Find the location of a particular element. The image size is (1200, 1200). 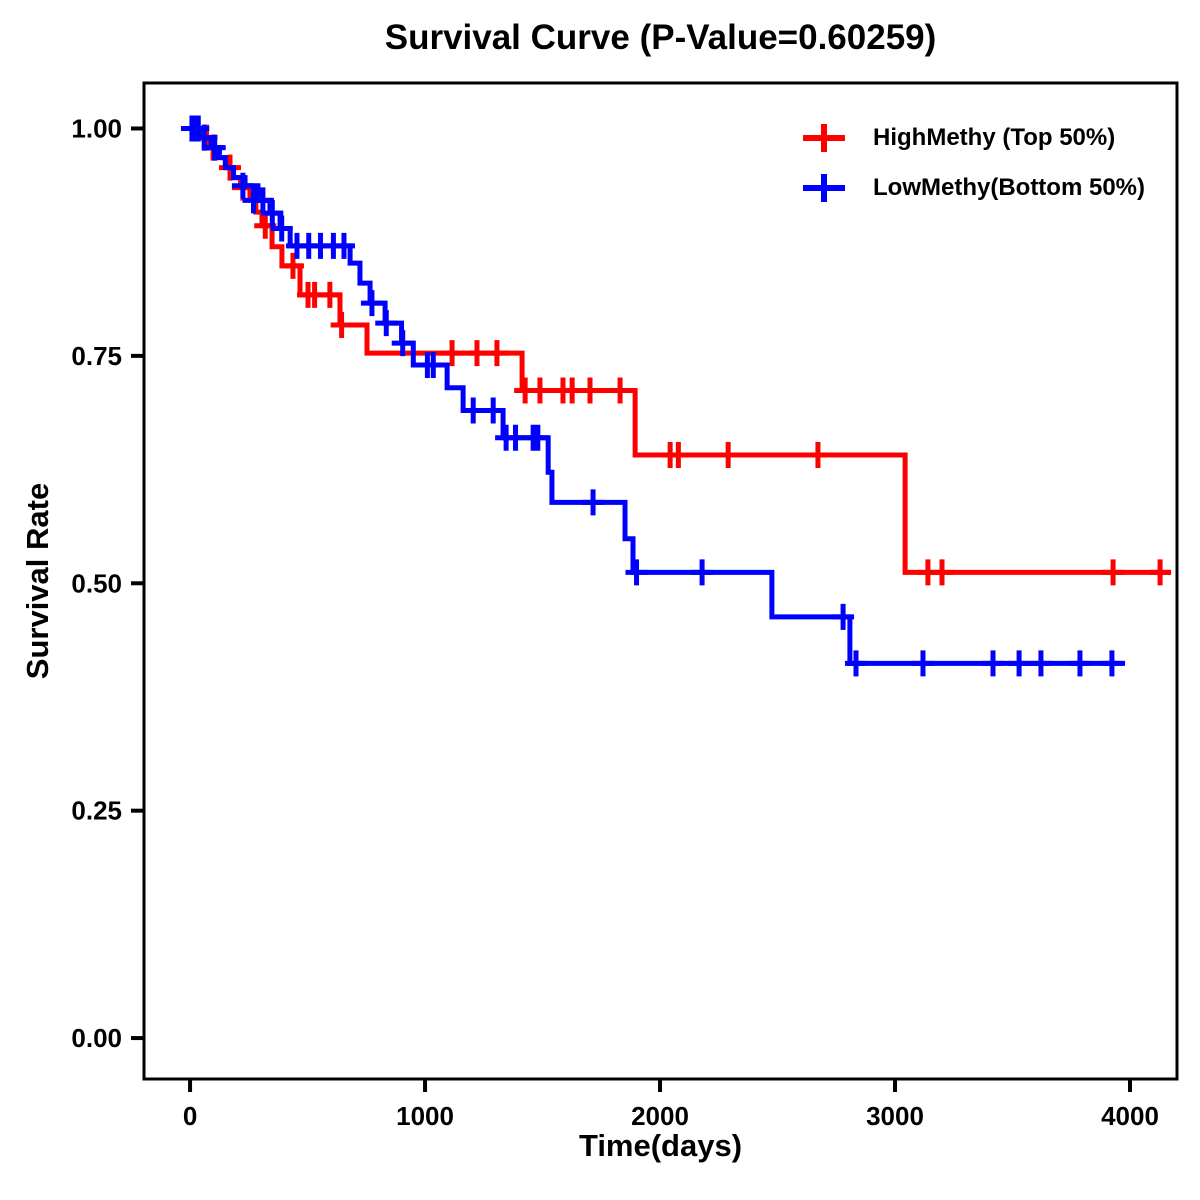

legend-item-highmethy: HighMethy (Top 50%) is located at coordinates (973, 138).